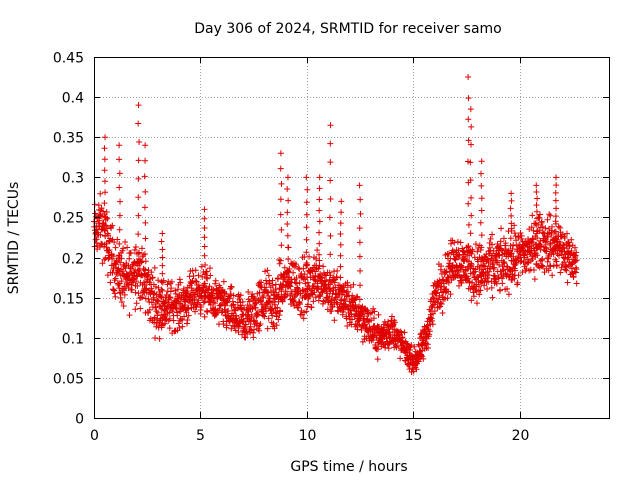 This screenshot has width=640, height=480. What do you see at coordinates (414, 436) in the screenshot?
I see `x-tick-label: 15` at bounding box center [414, 436].